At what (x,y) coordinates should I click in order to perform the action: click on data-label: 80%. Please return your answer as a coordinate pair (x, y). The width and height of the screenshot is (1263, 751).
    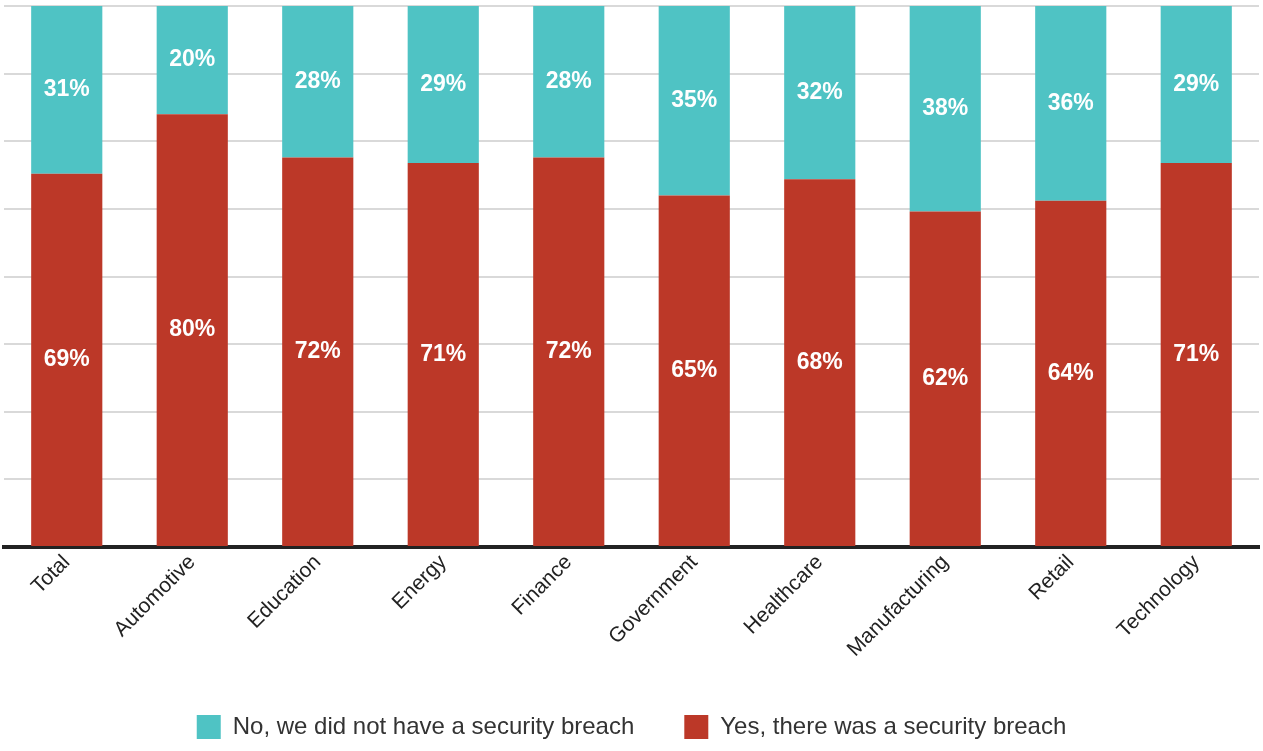
    Looking at the image, I should click on (192, 328).